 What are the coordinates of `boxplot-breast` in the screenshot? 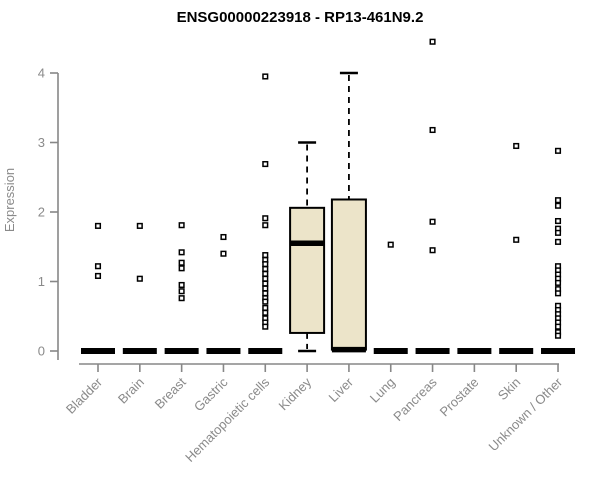 It's located at (181, 288).